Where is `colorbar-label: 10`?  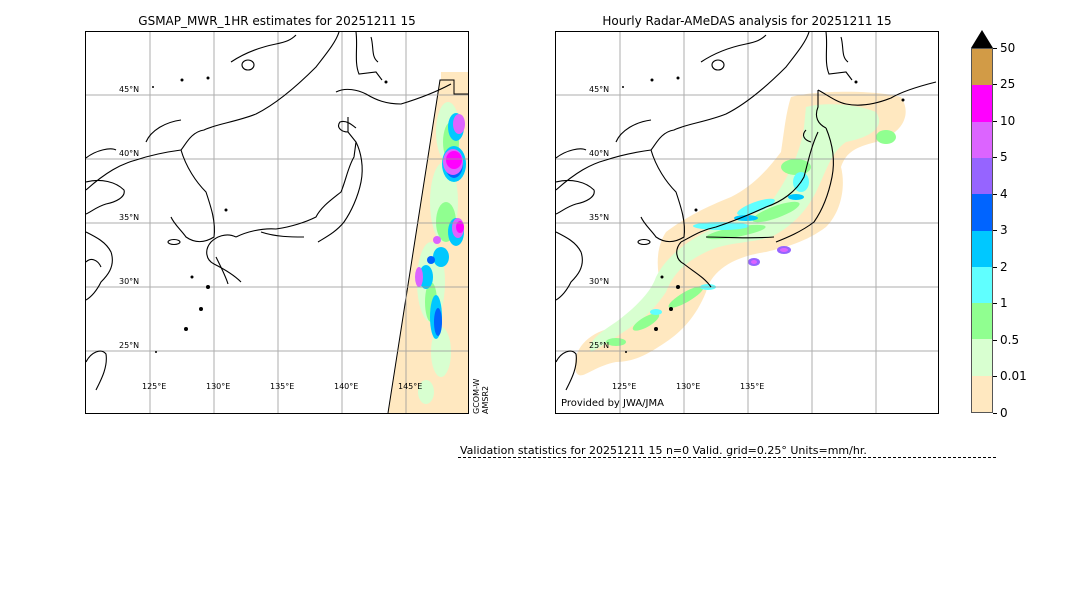
colorbar-label: 10 is located at coordinates (1008, 121).